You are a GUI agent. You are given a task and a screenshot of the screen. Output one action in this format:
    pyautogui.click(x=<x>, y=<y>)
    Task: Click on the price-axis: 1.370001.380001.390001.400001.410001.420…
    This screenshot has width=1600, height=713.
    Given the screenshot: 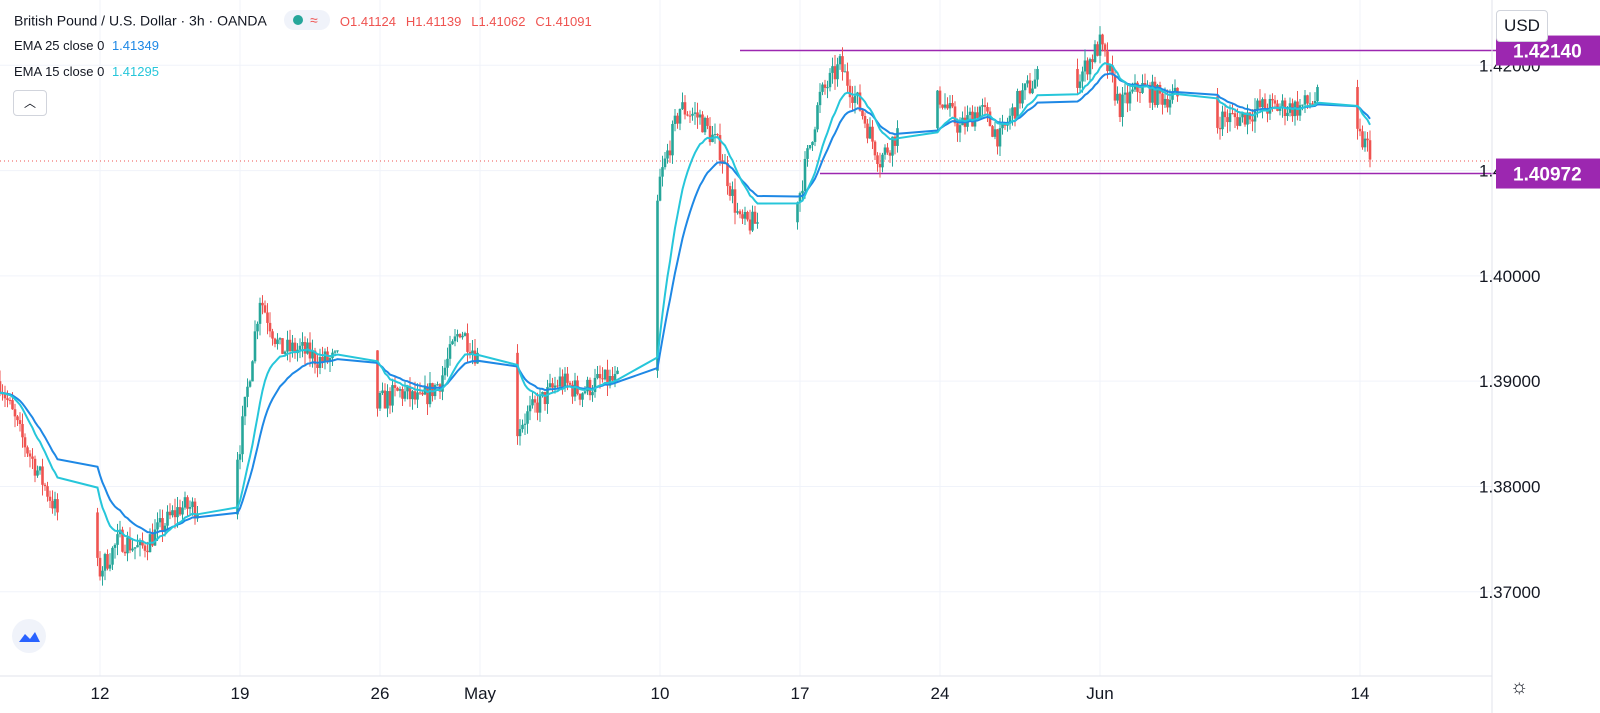 What is the action you would take?
    pyautogui.click(x=1509, y=329)
    